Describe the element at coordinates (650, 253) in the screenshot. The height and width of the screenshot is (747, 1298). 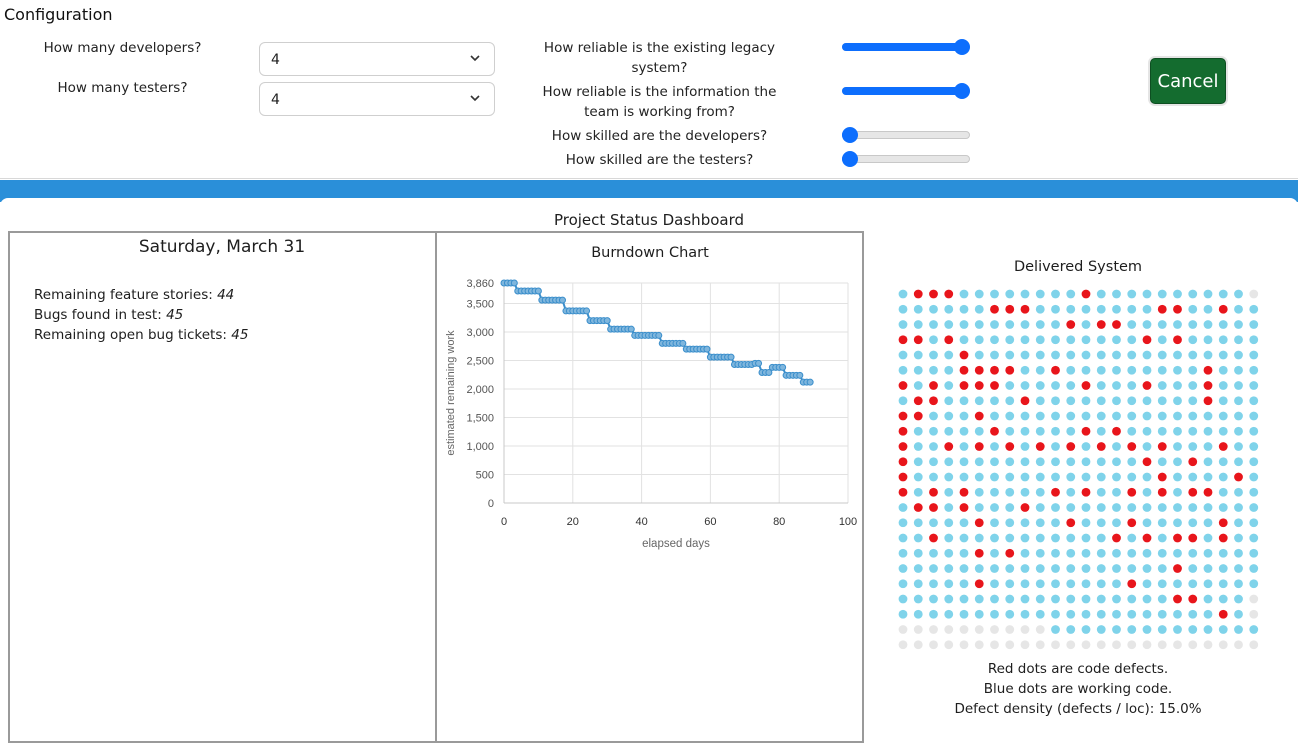
I see `burndown-chart-title: Burndown Chart` at that location.